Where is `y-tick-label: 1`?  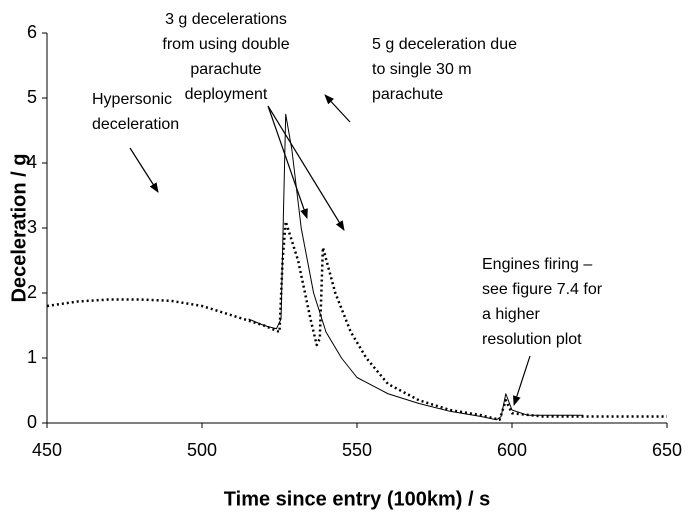
y-tick-label: 1 is located at coordinates (32, 357).